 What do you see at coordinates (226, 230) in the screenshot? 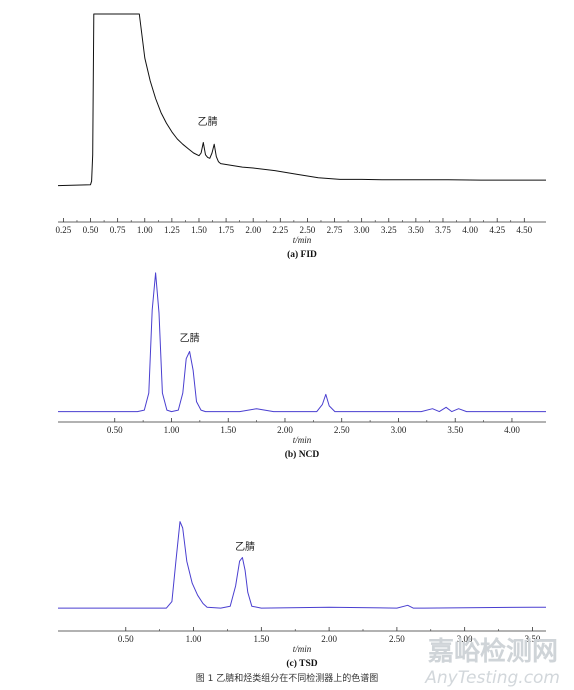
I see `x-tick-label: 1.75` at bounding box center [226, 230].